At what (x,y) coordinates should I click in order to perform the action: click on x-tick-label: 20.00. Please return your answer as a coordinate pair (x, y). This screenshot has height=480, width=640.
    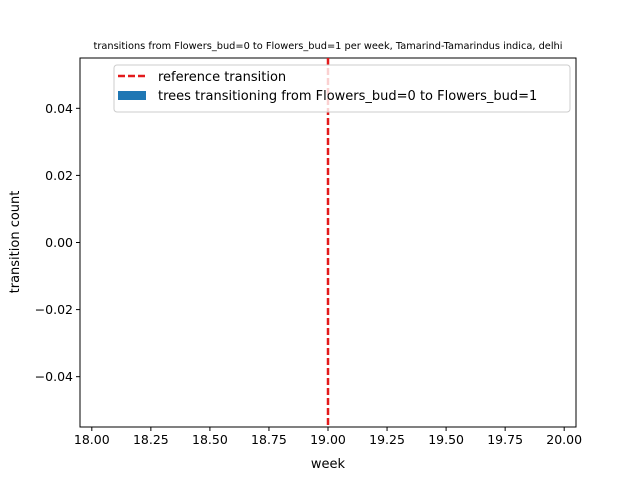
    Looking at the image, I should click on (564, 439).